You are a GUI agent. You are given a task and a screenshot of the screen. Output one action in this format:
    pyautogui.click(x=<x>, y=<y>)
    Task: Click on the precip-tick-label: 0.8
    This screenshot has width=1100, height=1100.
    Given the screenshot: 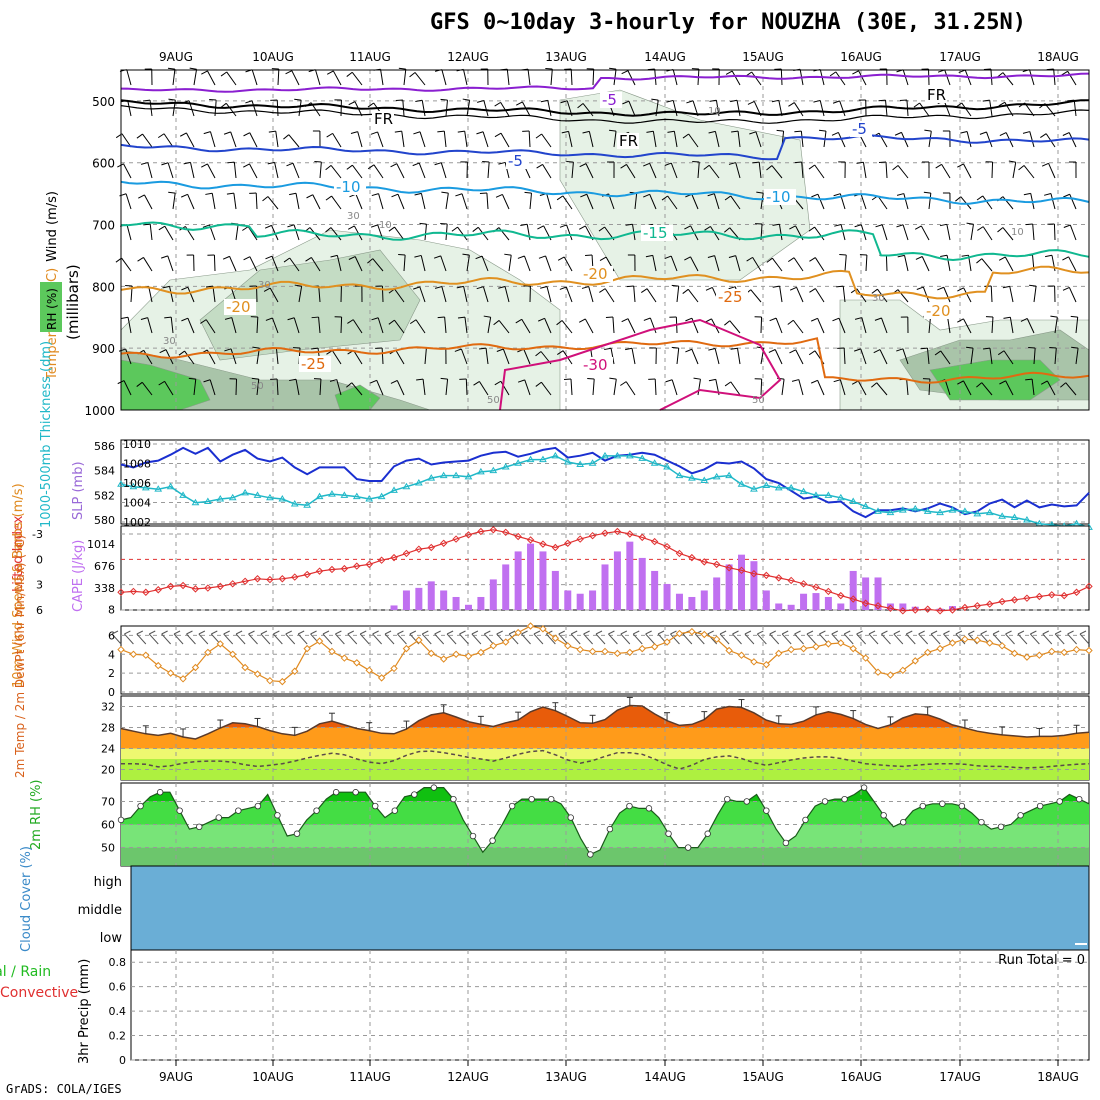 What is the action you would take?
    pyautogui.click(x=118, y=962)
    